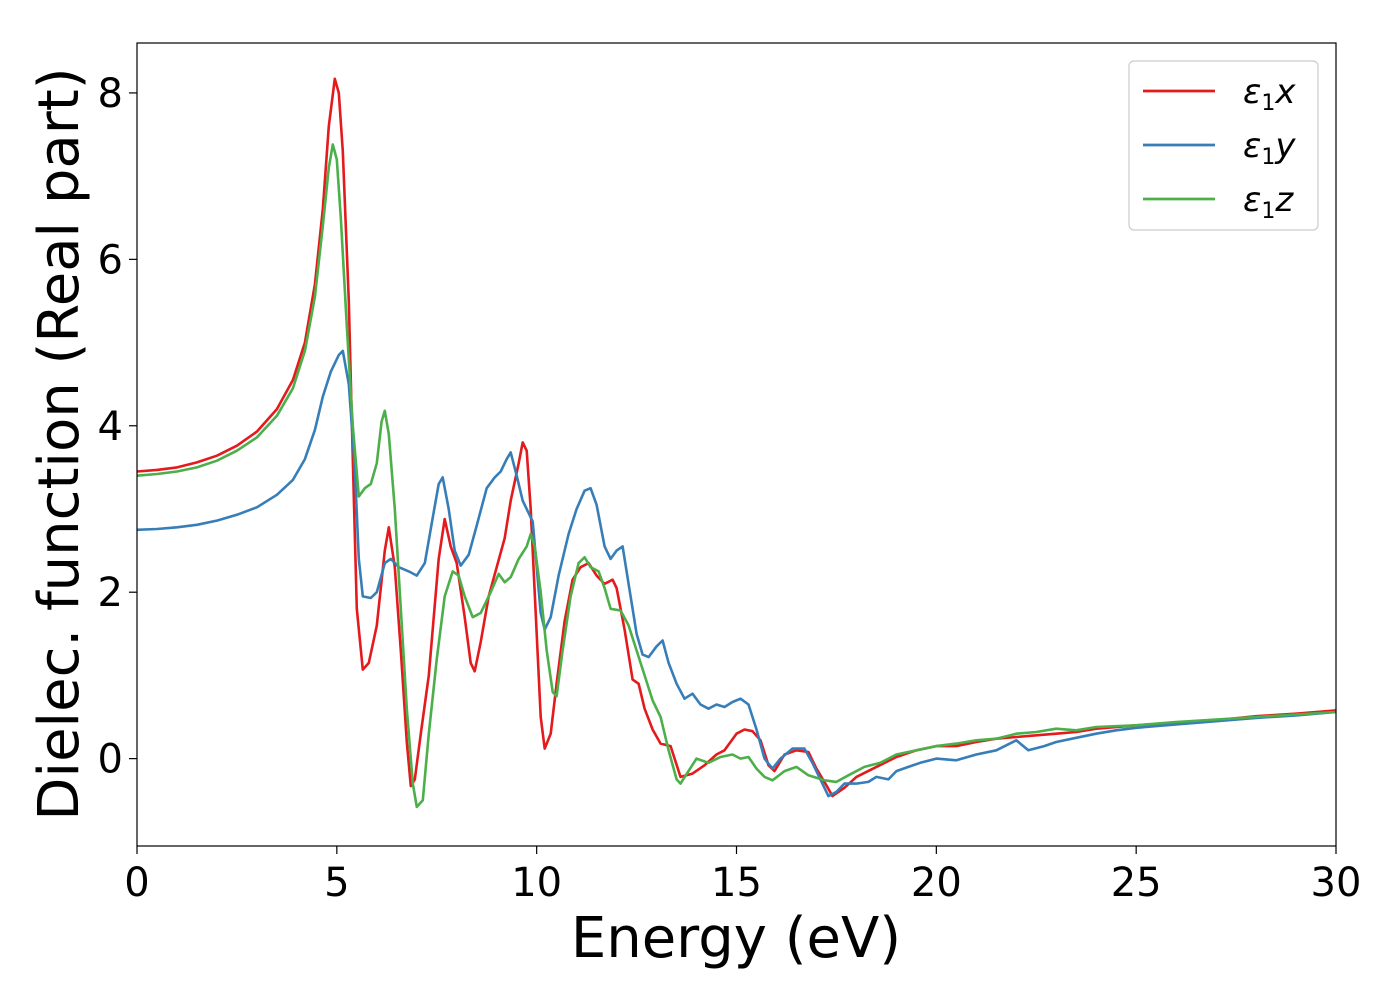 This screenshot has height=1000, width=1400. What do you see at coordinates (1336, 883) in the screenshot?
I see `x-tick-label: 30` at bounding box center [1336, 883].